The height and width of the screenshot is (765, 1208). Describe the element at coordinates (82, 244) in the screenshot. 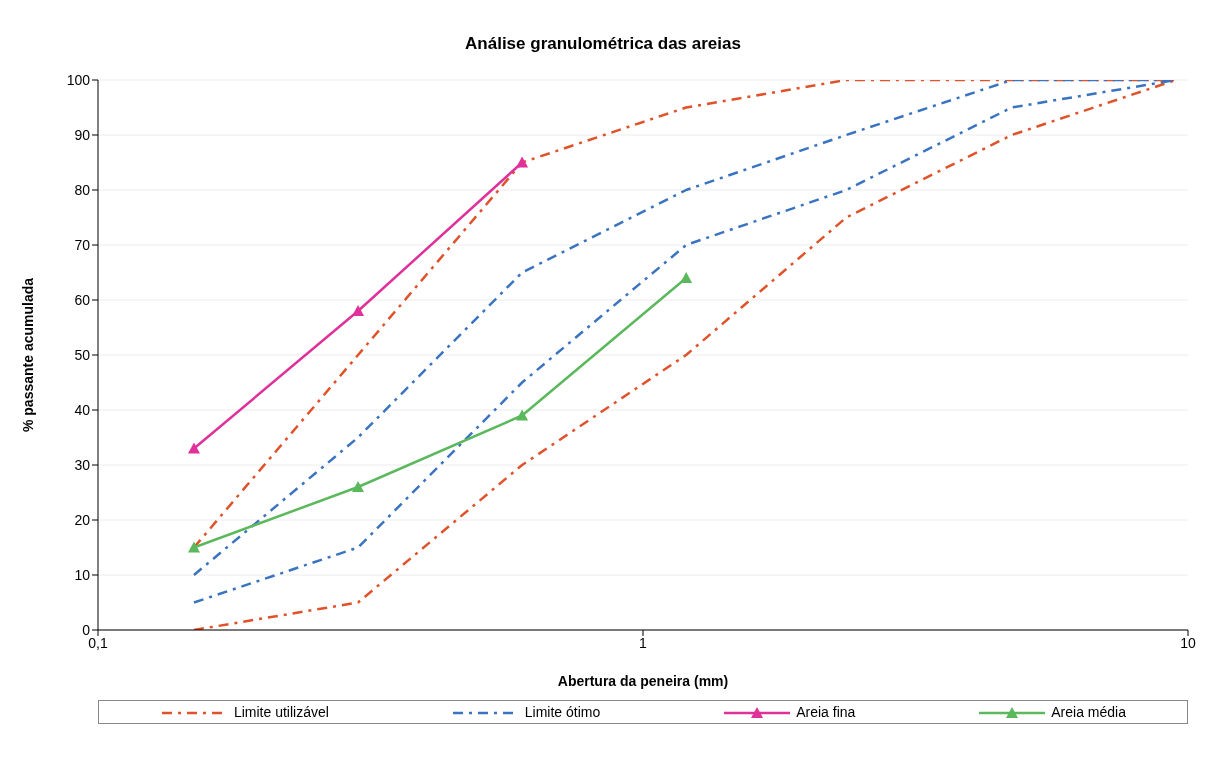

I see `y-tick-label: 70` at that location.